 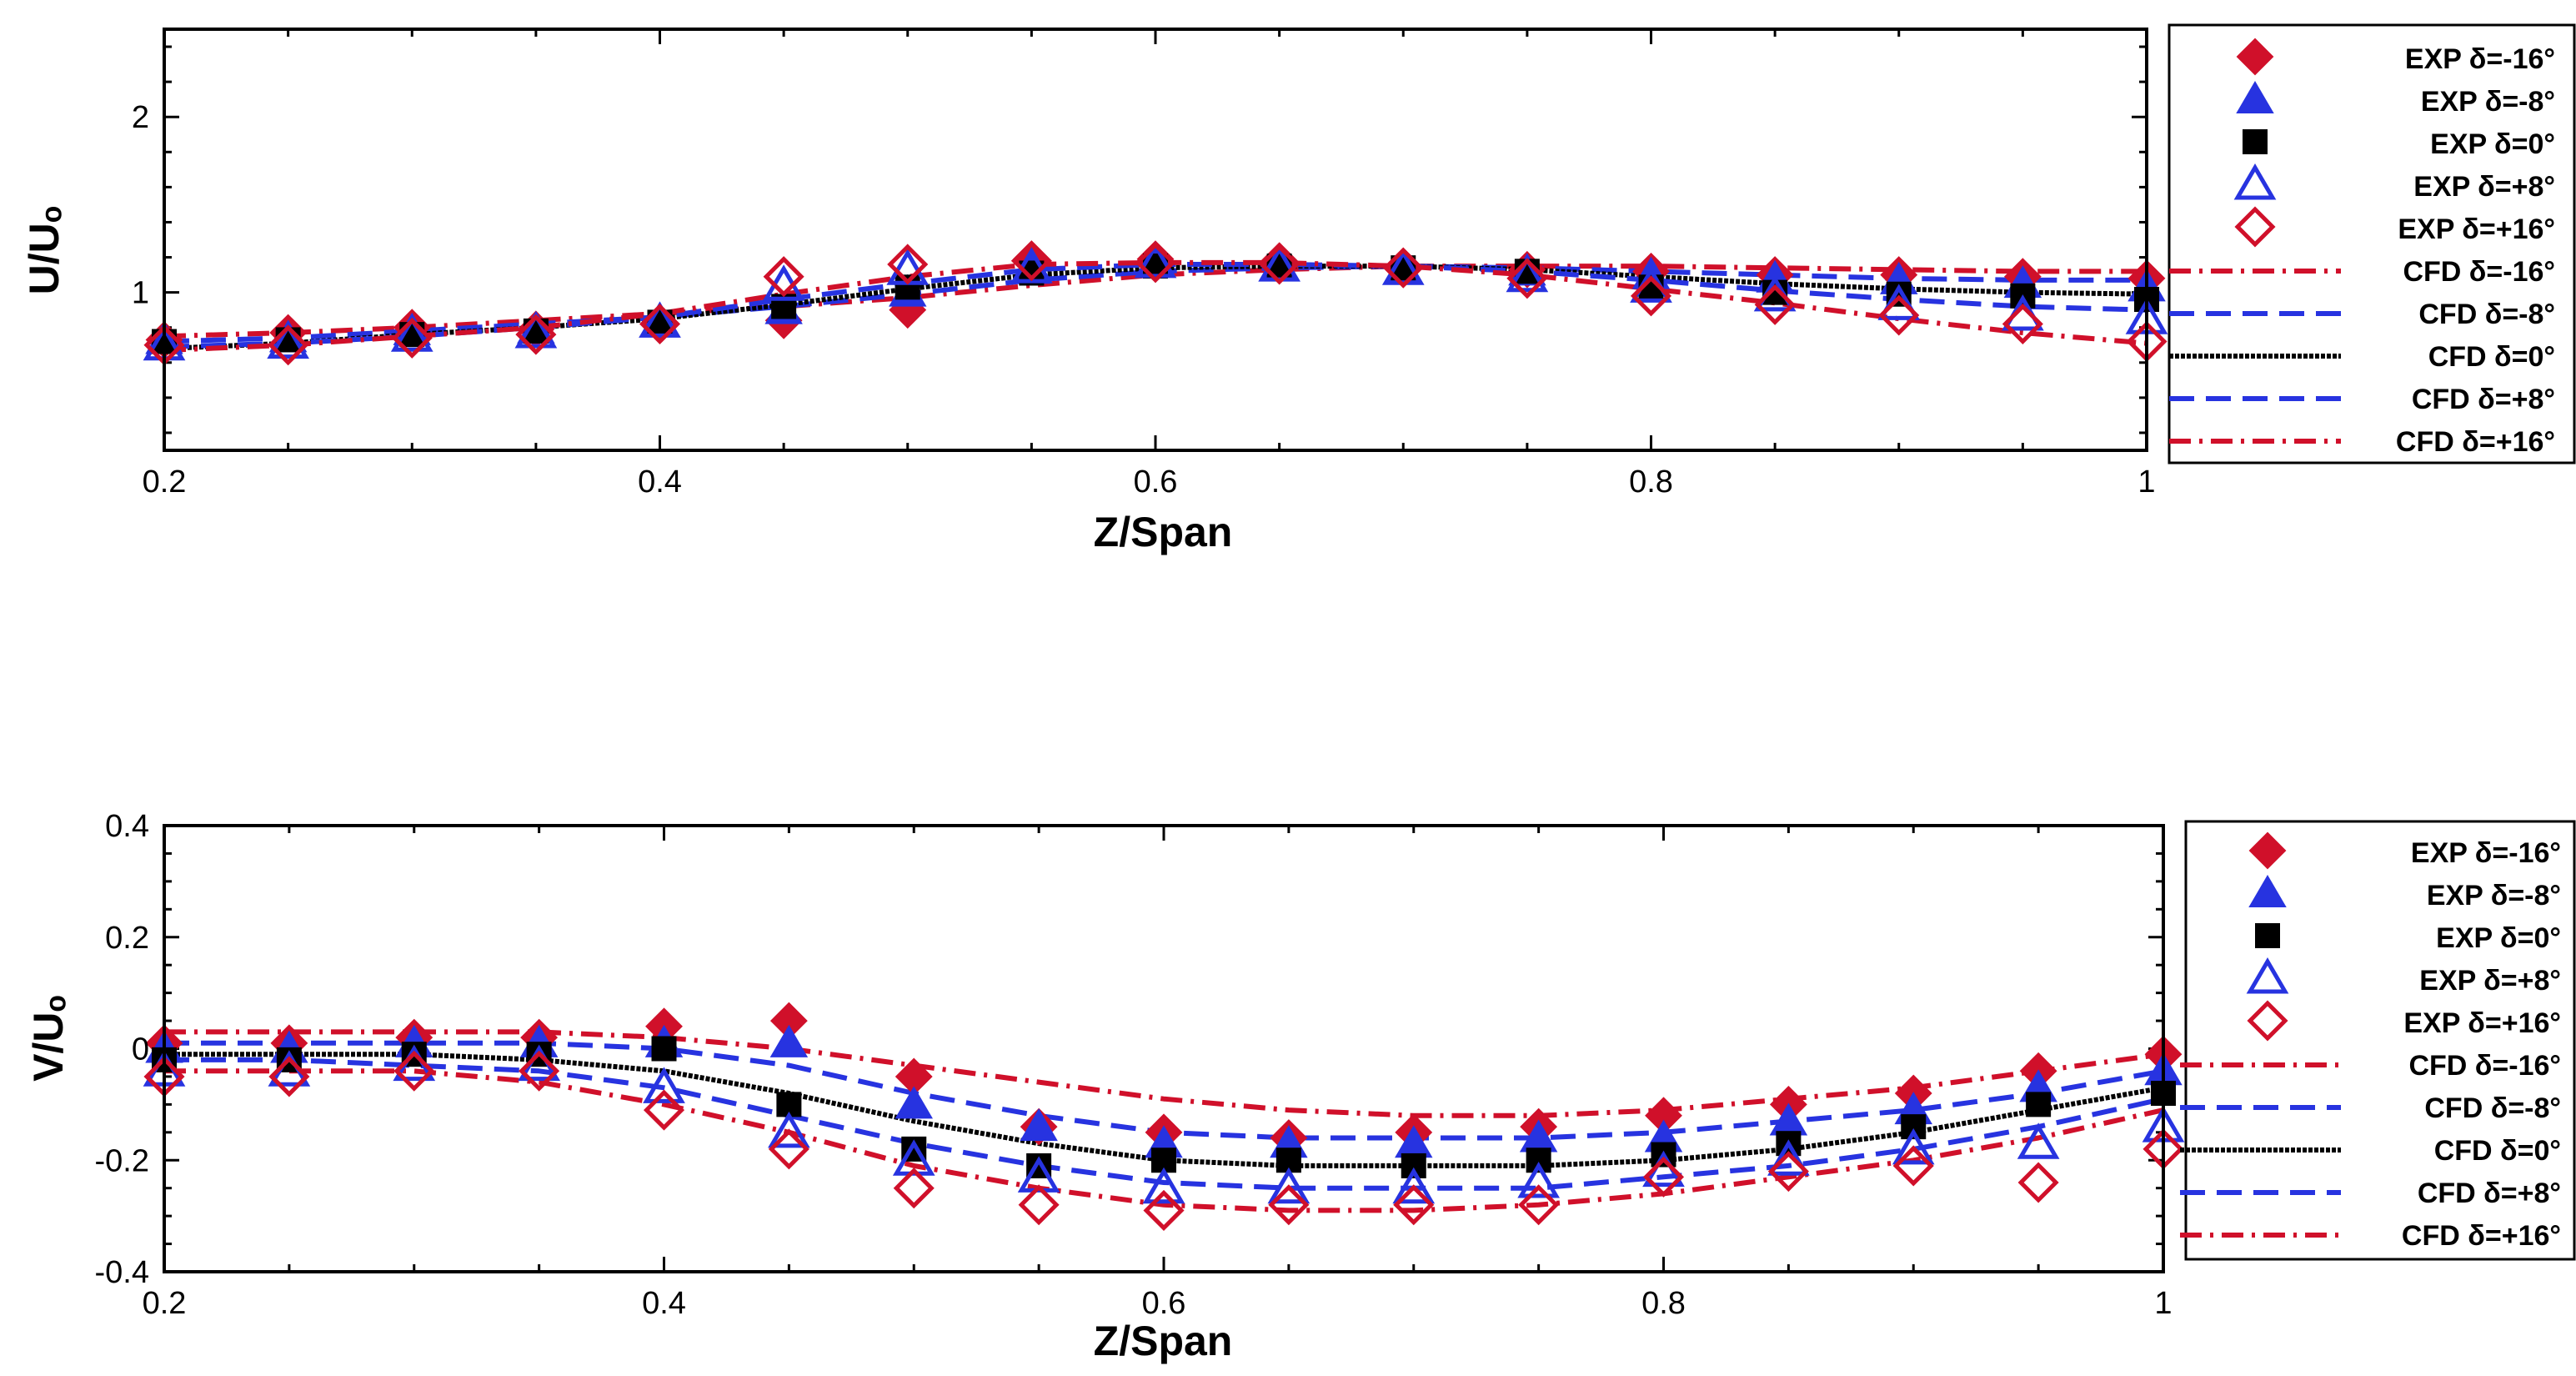 What do you see at coordinates (1663, 1303) in the screenshot?
I see `v-x-tick-label: 0.8` at bounding box center [1663, 1303].